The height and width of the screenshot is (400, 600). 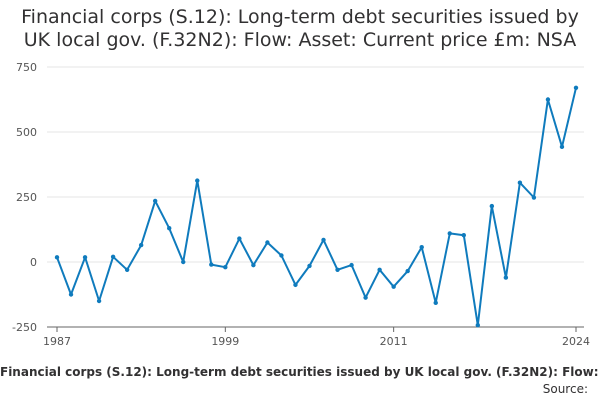 What do you see at coordinates (225, 267) in the screenshot?
I see `data-point-1999` at bounding box center [225, 267].